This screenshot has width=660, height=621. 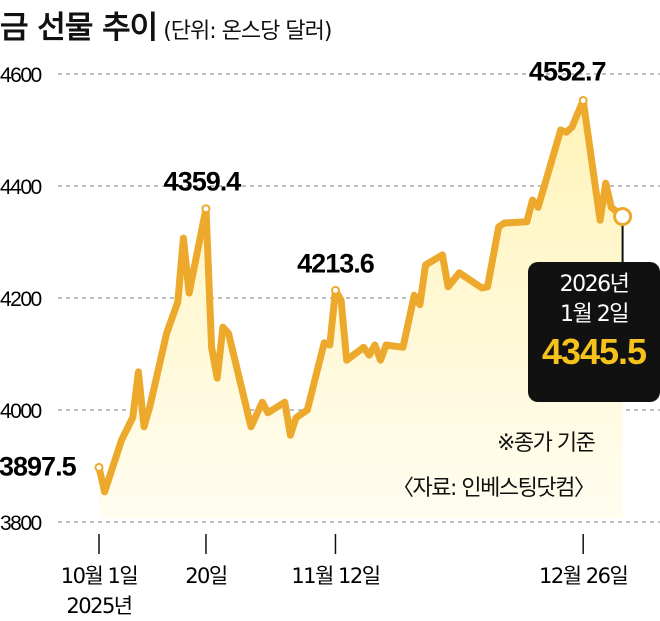 I want to click on basis-note: ※종가 기준, so click(x=546, y=443).